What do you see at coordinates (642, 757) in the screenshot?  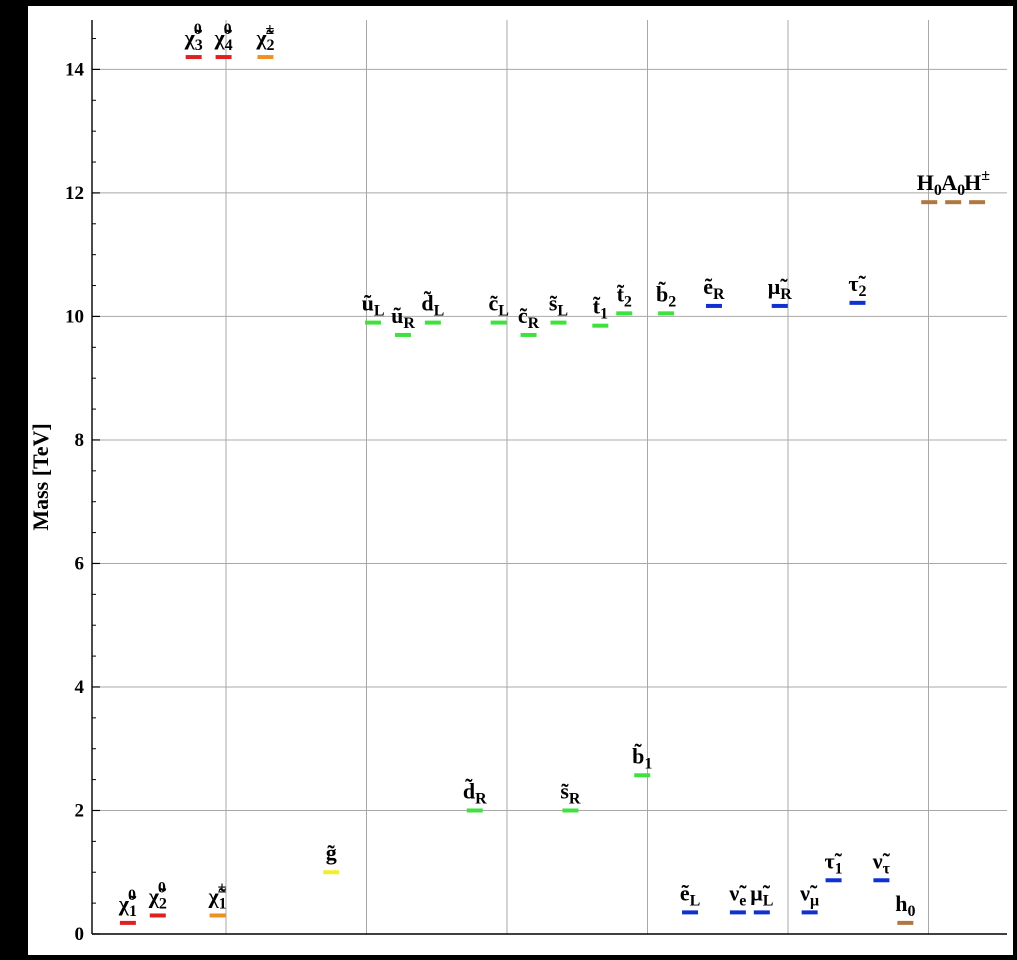 I see `particle-label-17: b̃1` at bounding box center [642, 757].